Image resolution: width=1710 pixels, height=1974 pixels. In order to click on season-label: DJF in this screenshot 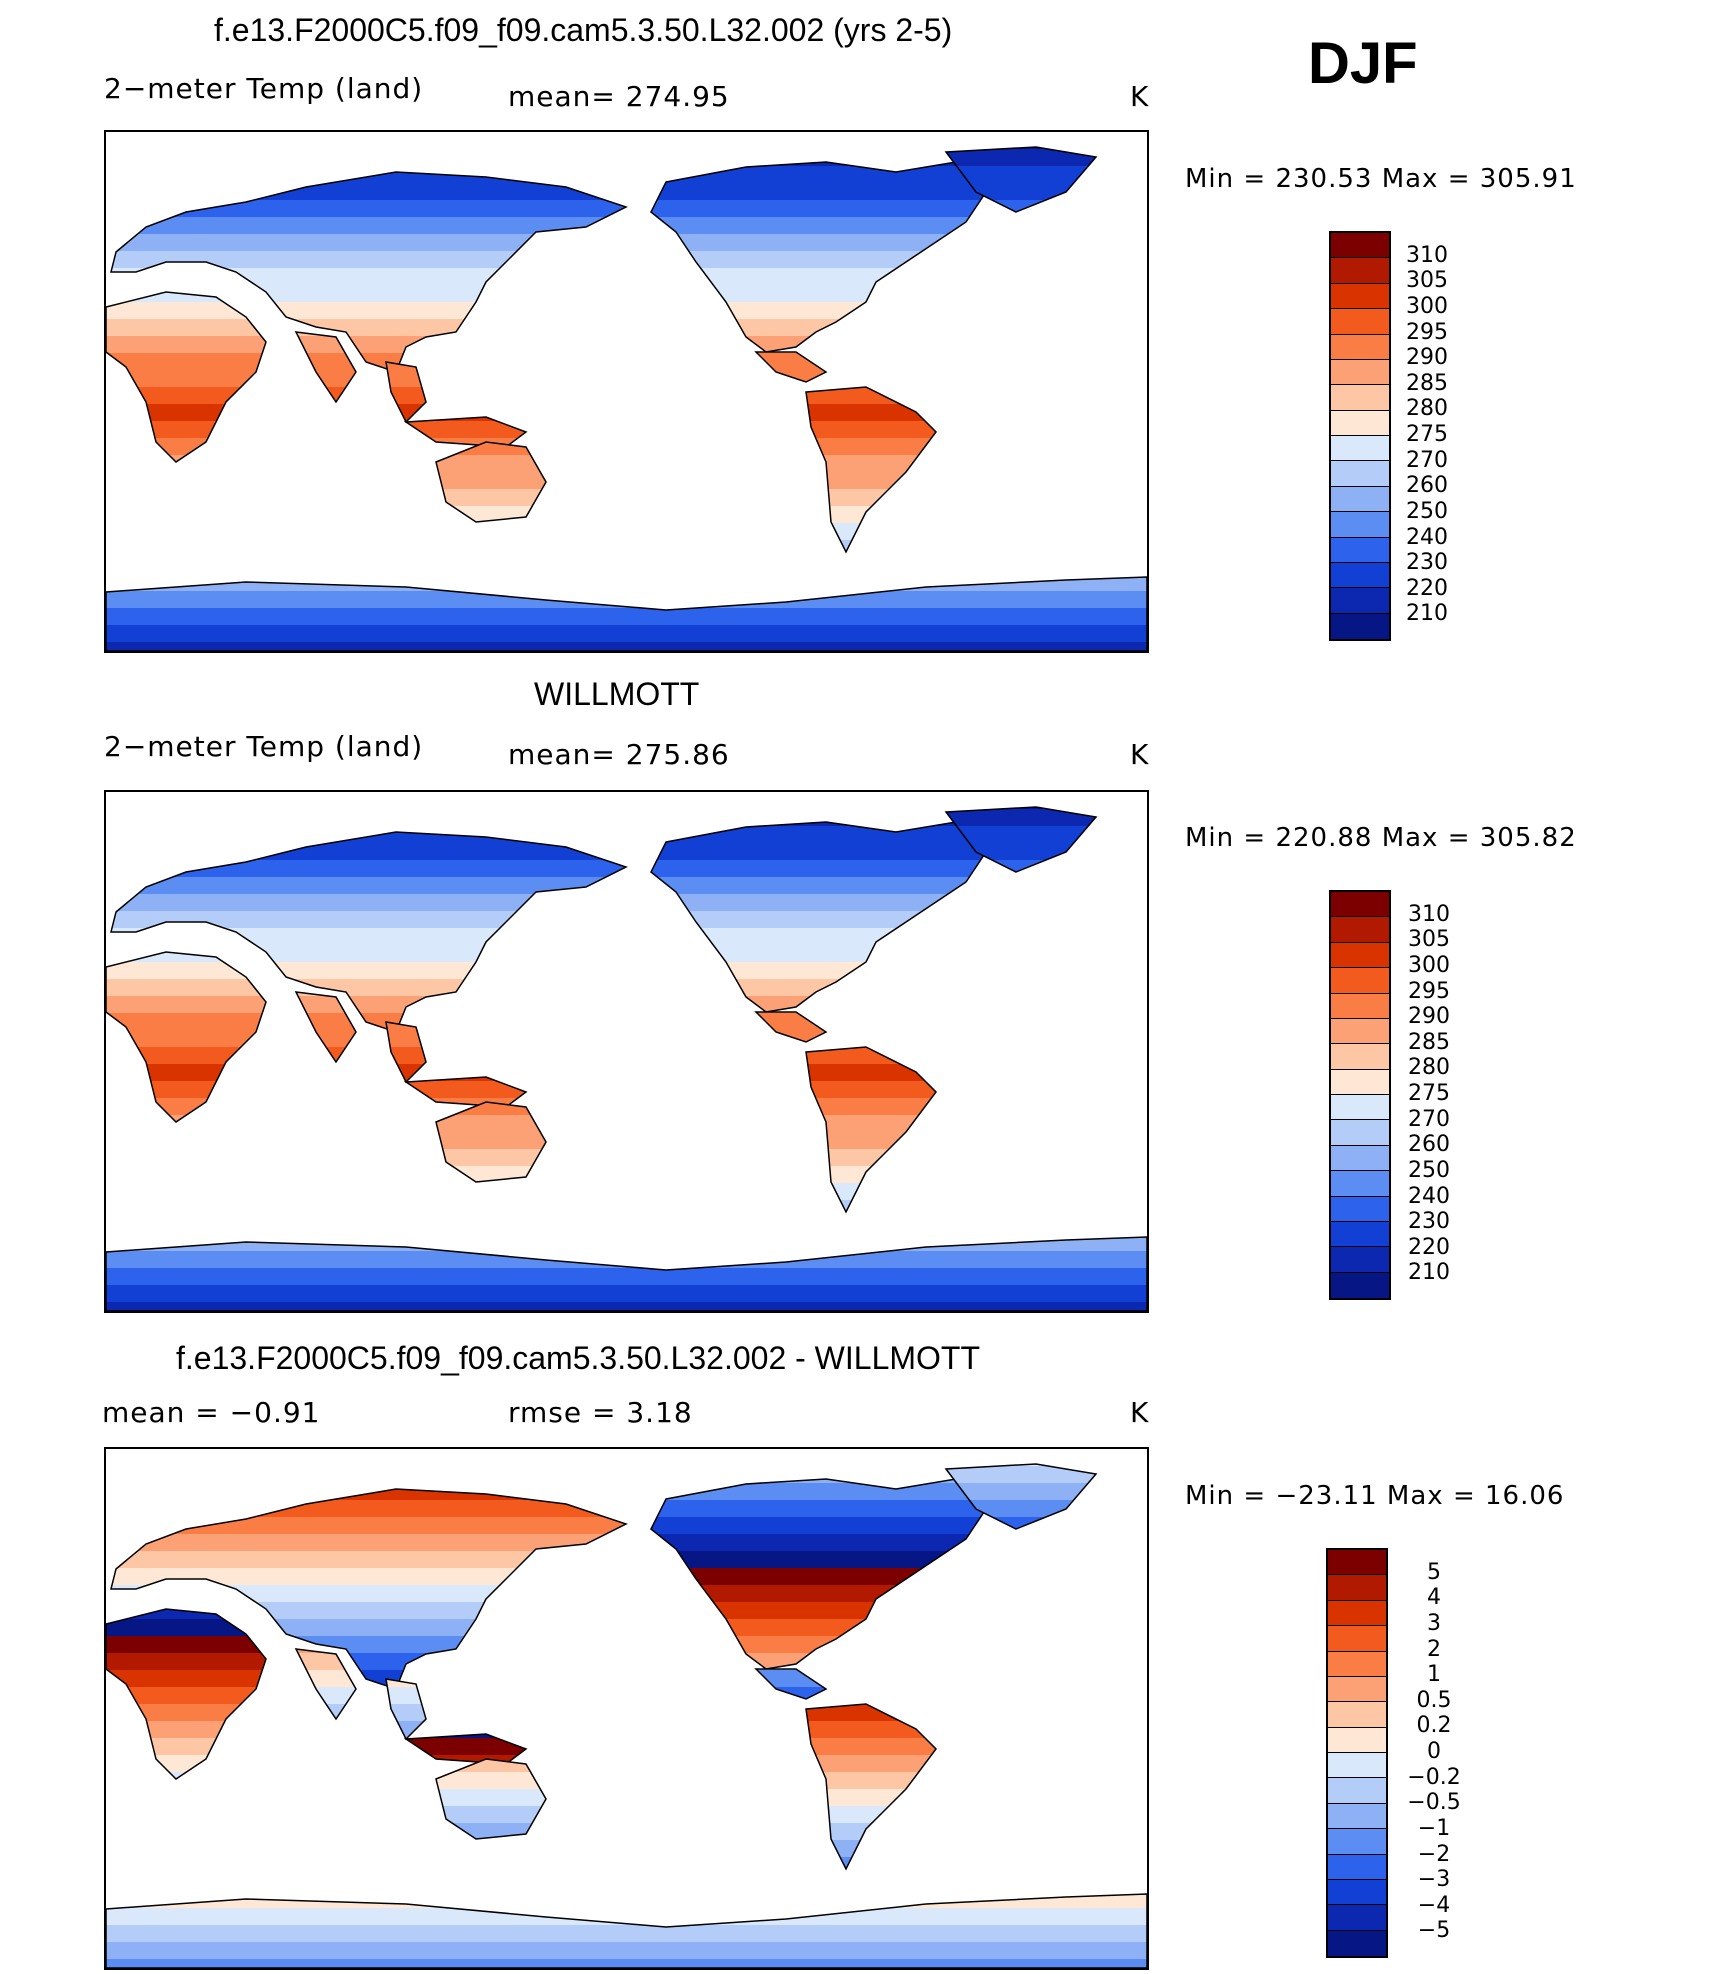, I will do `click(1363, 63)`.